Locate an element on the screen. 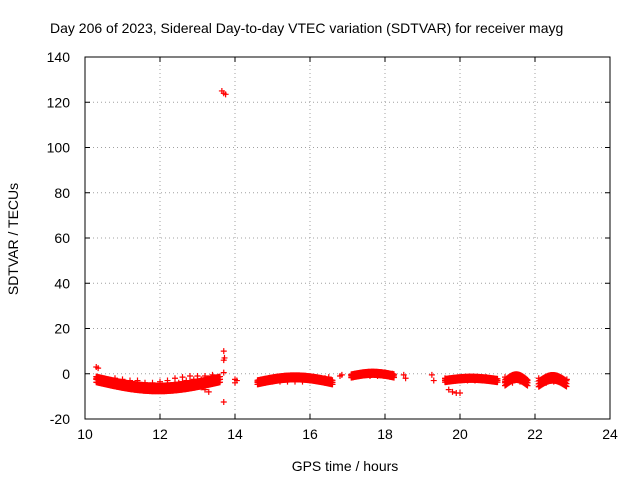 The height and width of the screenshot is (480, 640). x-tick-label: 14 is located at coordinates (235, 434).